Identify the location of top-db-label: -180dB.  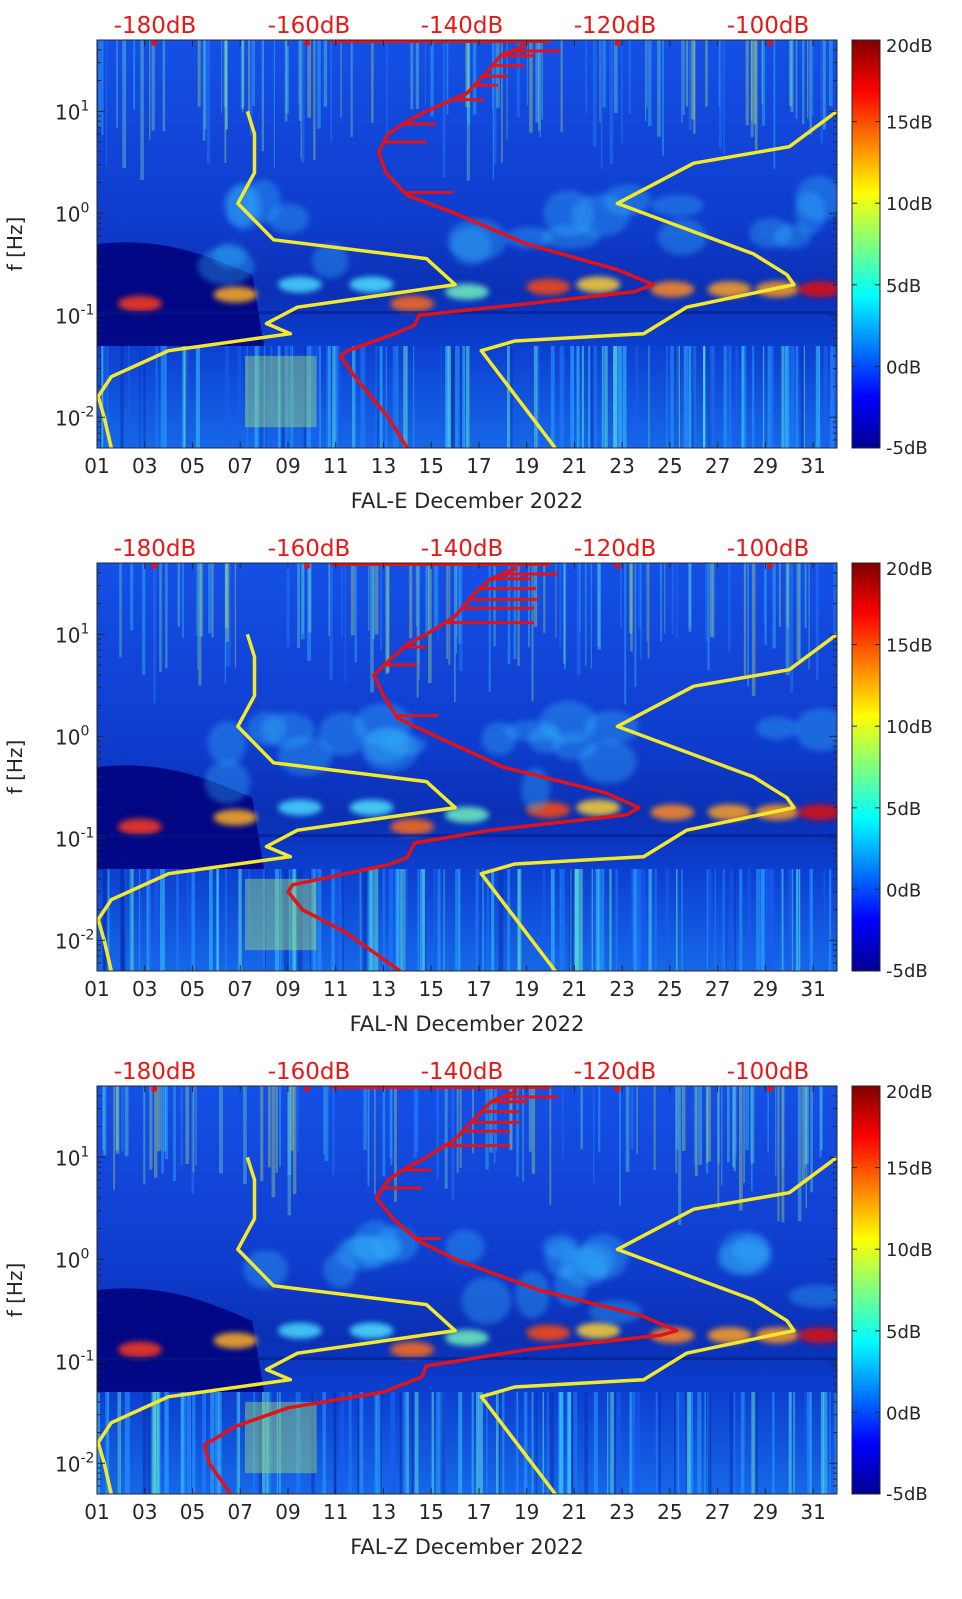
(155, 26).